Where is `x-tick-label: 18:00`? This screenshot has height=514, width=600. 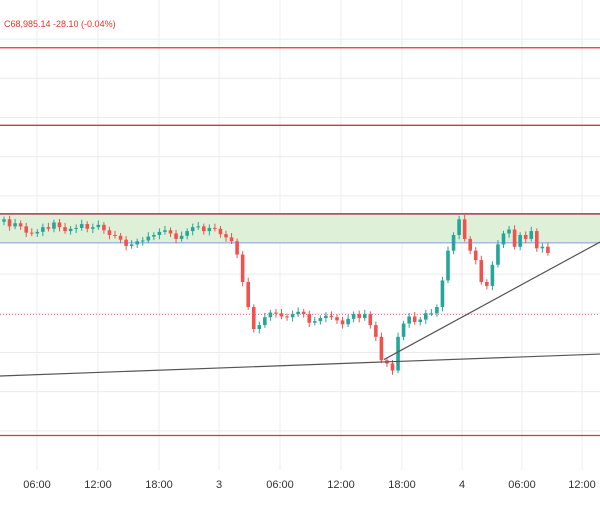
x-tick-label: 18:00 is located at coordinates (159, 485).